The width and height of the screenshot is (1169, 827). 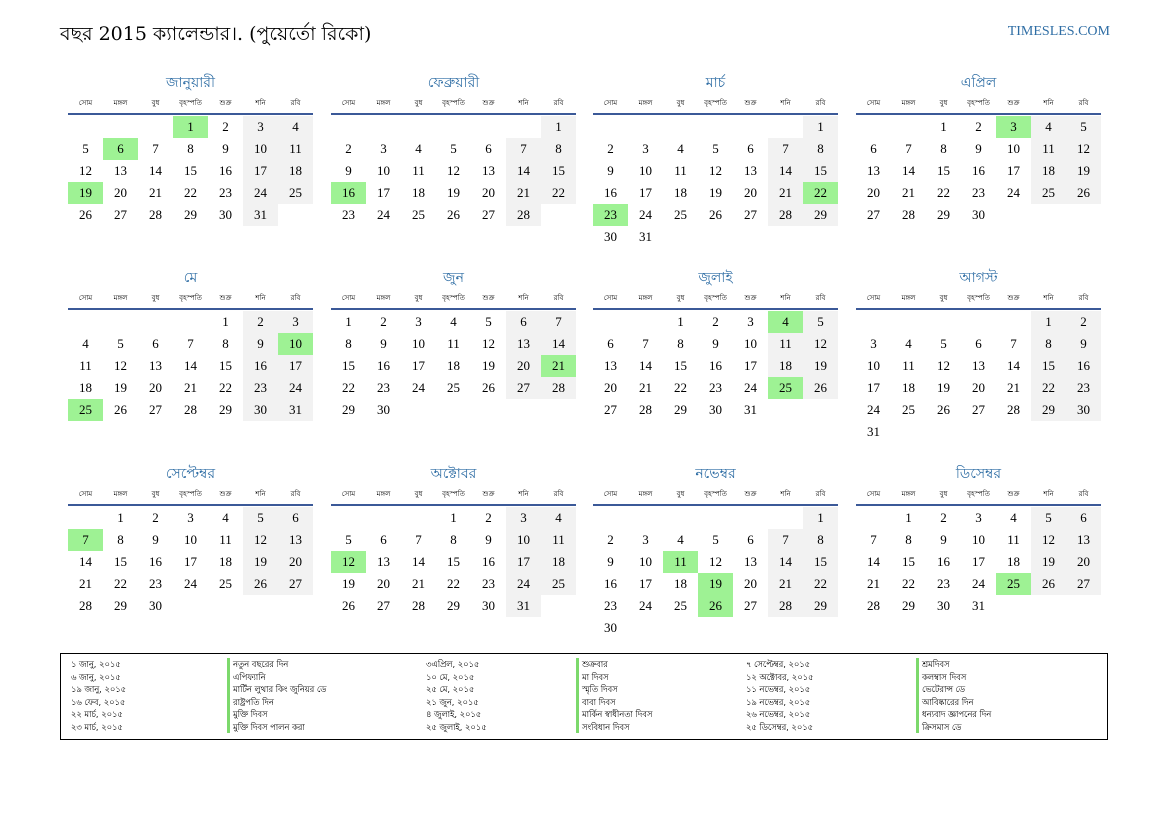 I want to click on weekday-label: রবি, so click(x=820, y=298).